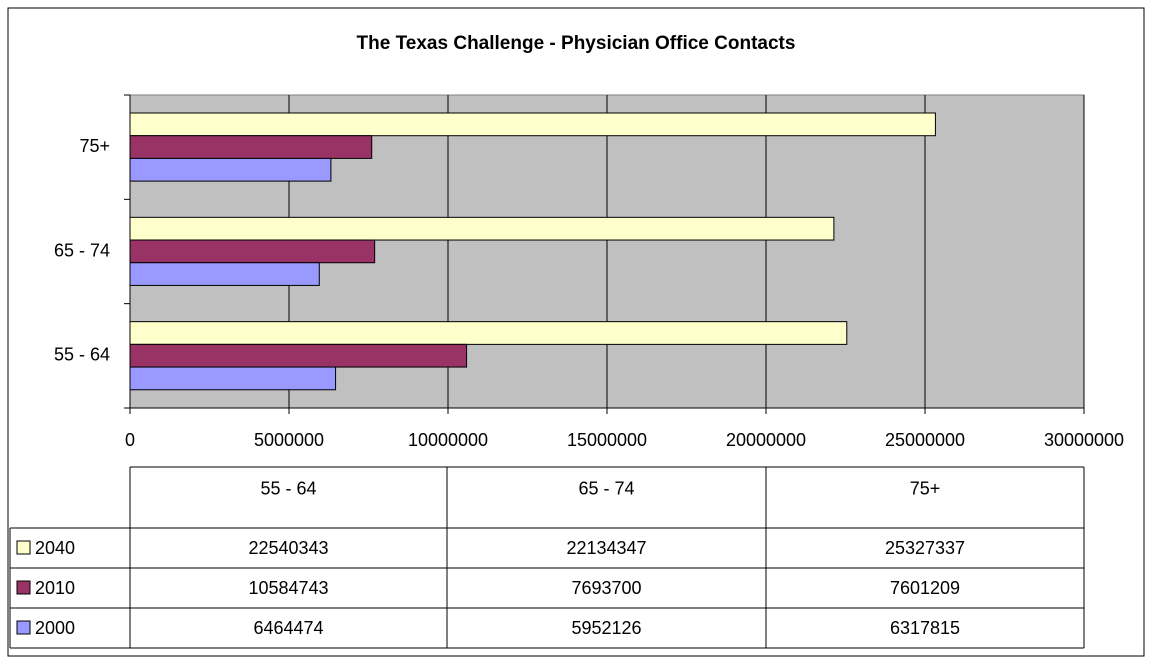  I want to click on table-header: 65 - 74, so click(606, 488).